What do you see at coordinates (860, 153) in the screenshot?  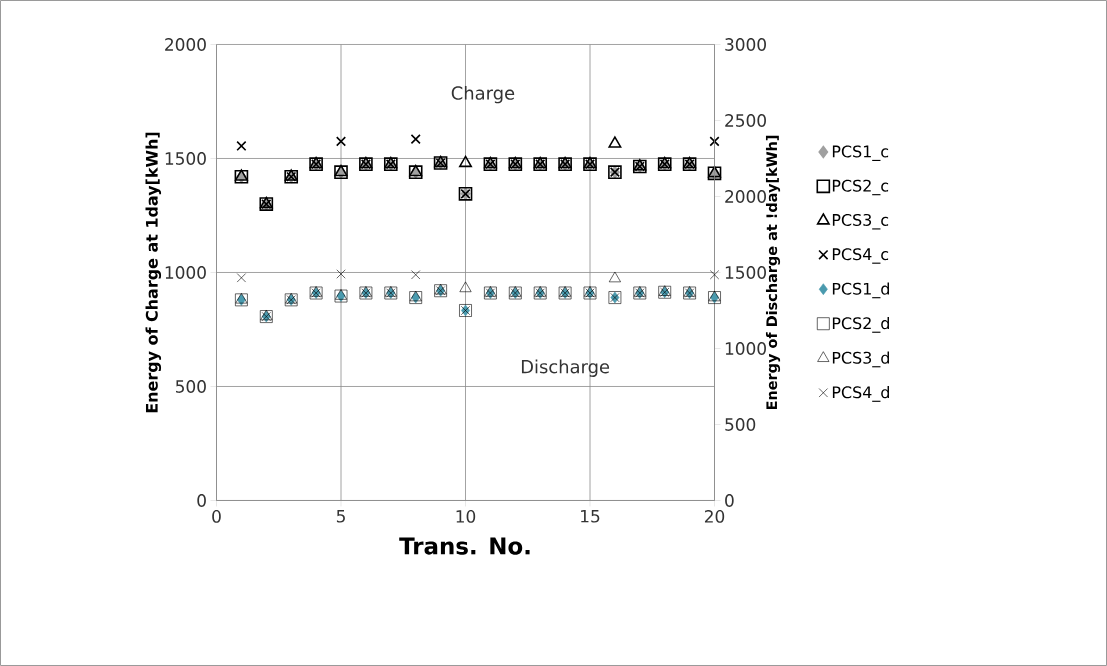 I see `legend-label: PCS1_c` at bounding box center [860, 153].